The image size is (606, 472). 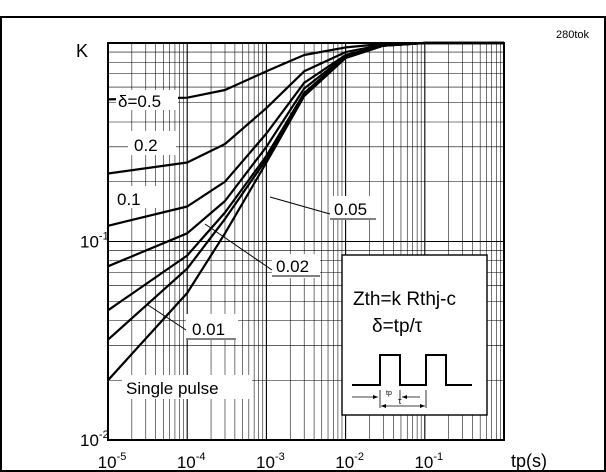 I want to click on y-tick-labels: 10⁻² 10⁻¹, so click(x=94, y=341).